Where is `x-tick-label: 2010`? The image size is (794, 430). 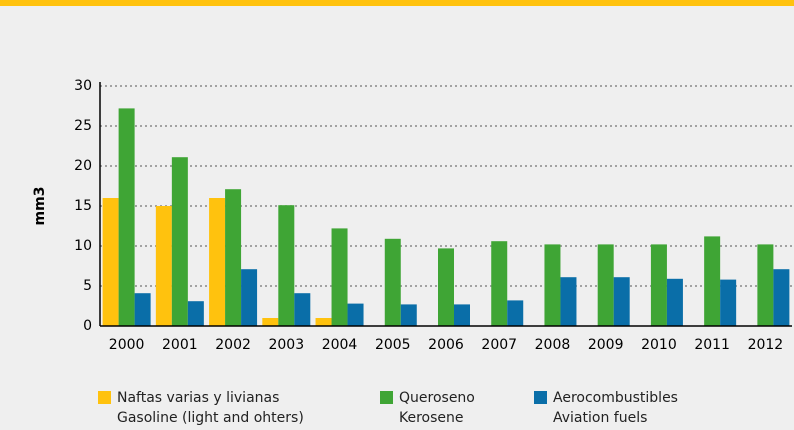 x-tick-label: 2010 is located at coordinates (659, 345).